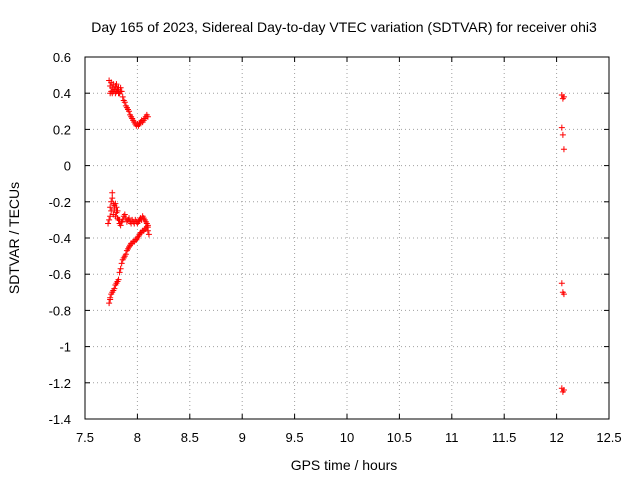 The height and width of the screenshot is (480, 640). Describe the element at coordinates (60, 383) in the screenshot. I see `y-tick-label: -1.2` at that location.